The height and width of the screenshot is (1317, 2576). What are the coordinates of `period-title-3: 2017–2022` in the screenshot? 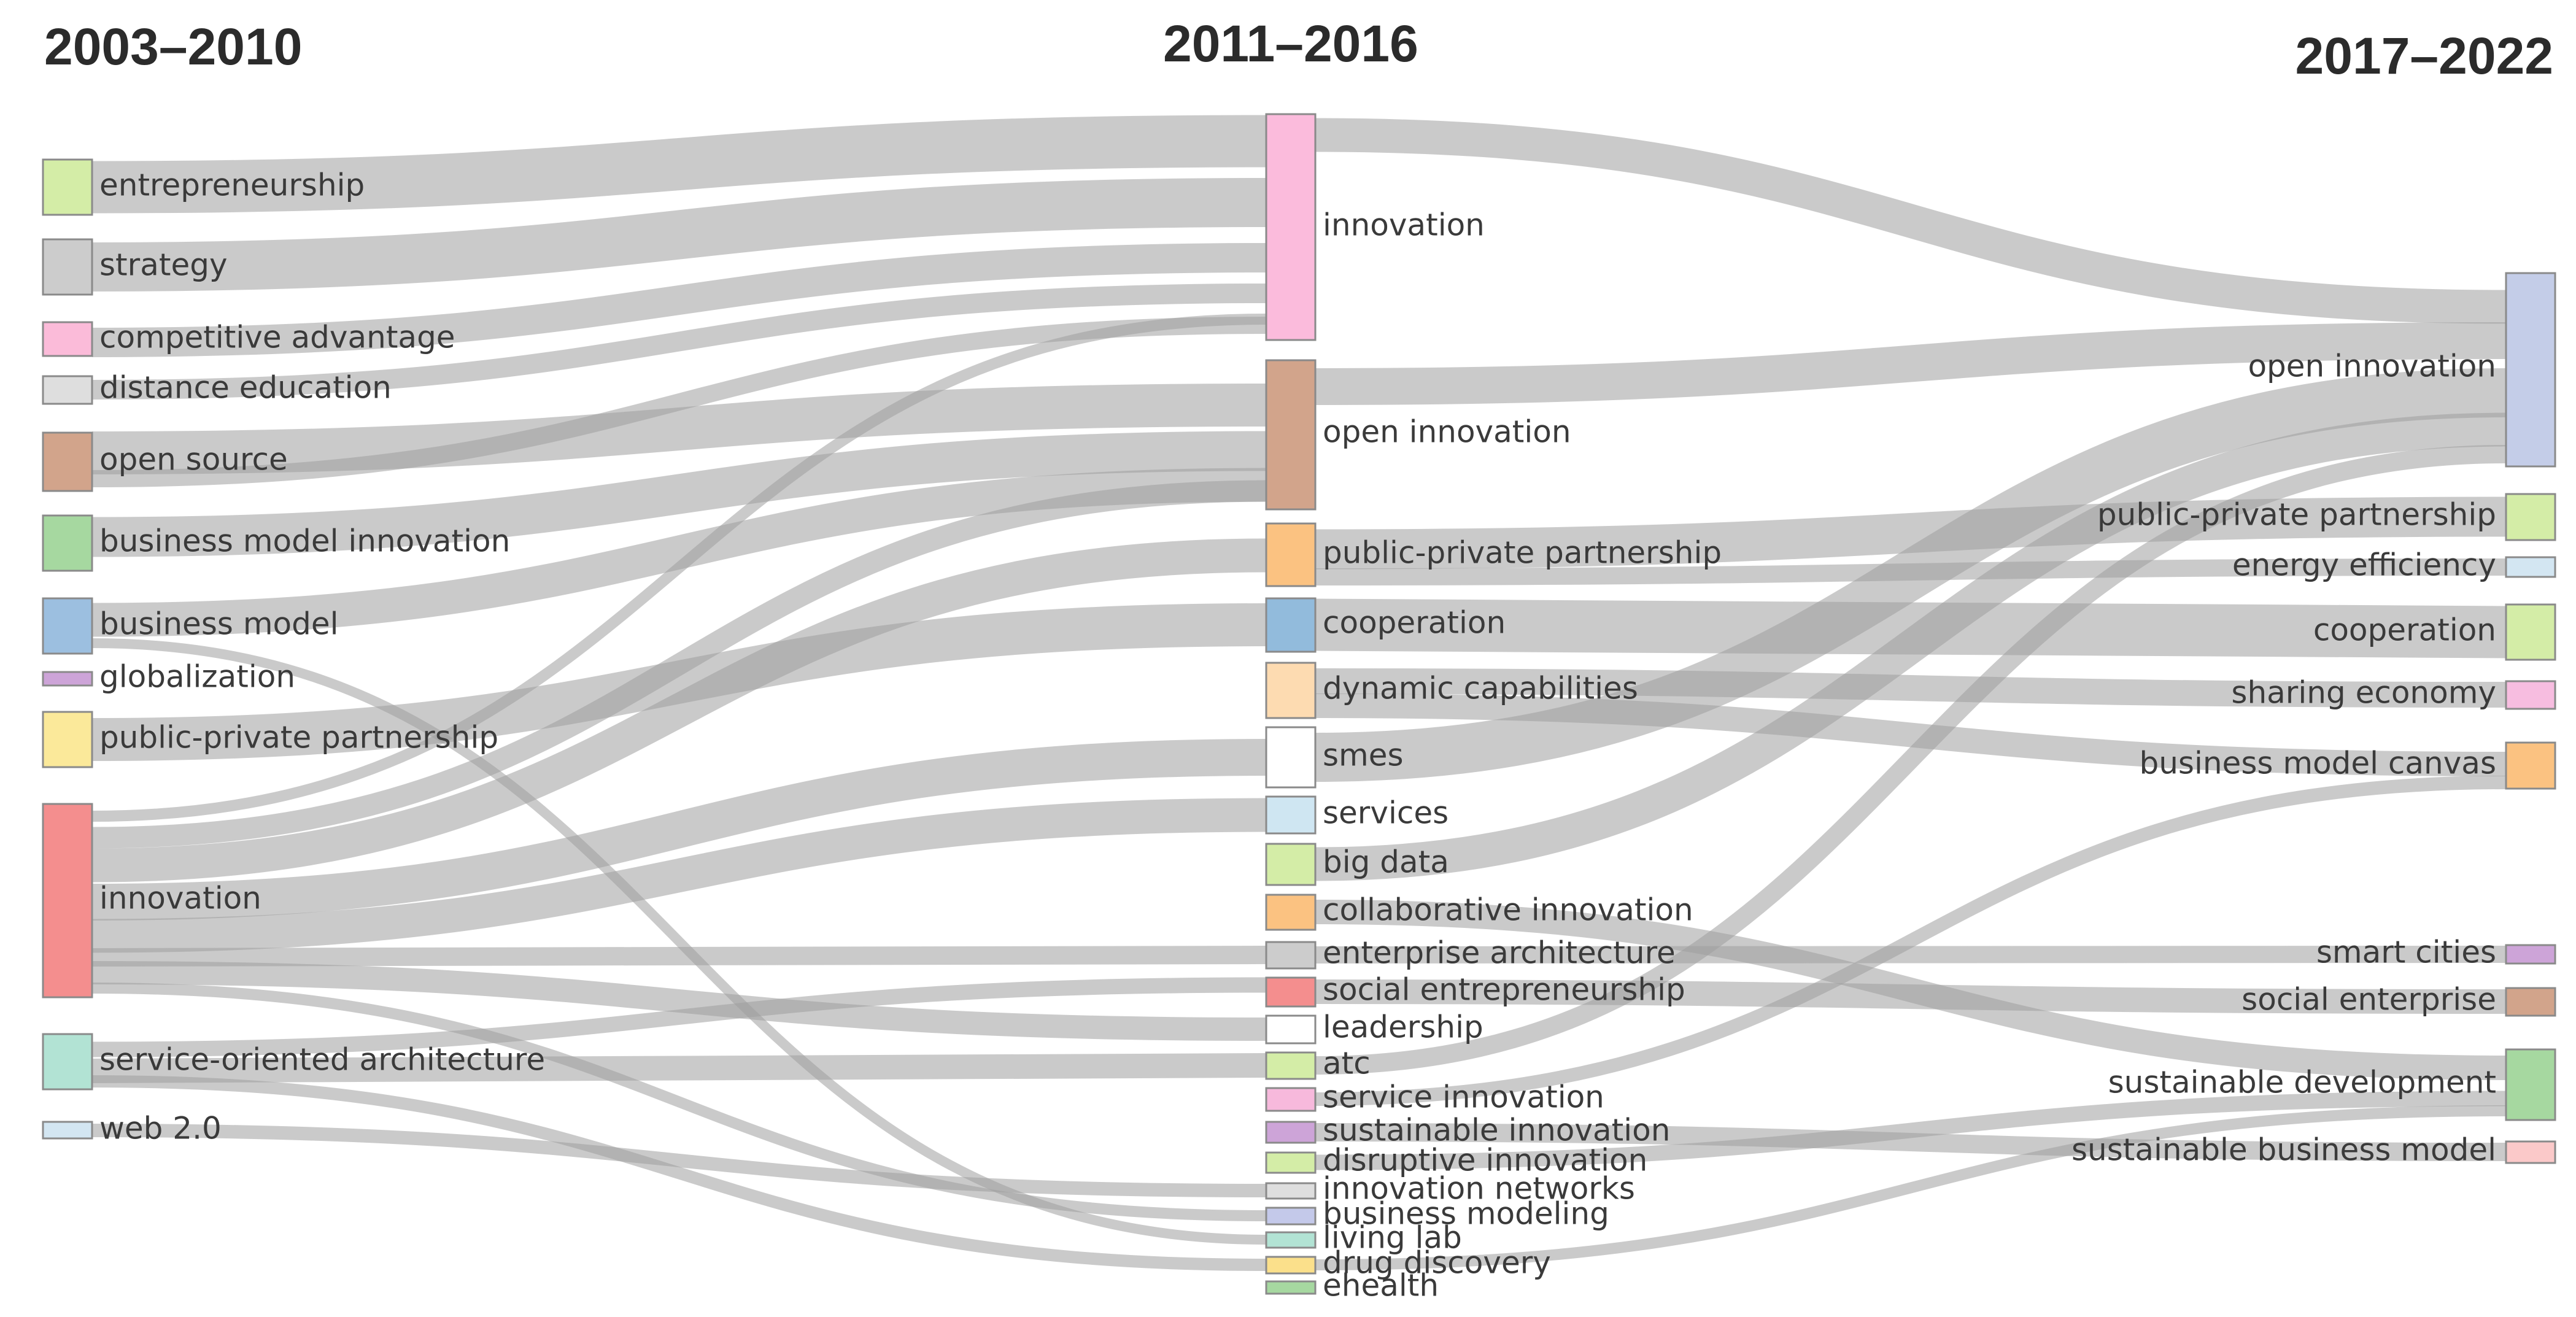 It's located at (2424, 56).